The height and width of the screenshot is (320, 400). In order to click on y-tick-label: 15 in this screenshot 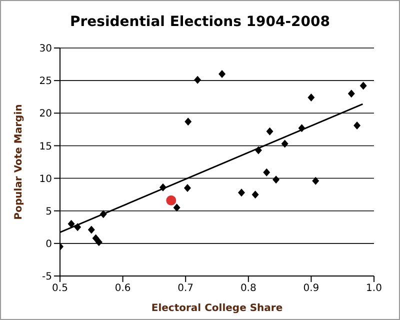, I will do `click(45, 146)`.